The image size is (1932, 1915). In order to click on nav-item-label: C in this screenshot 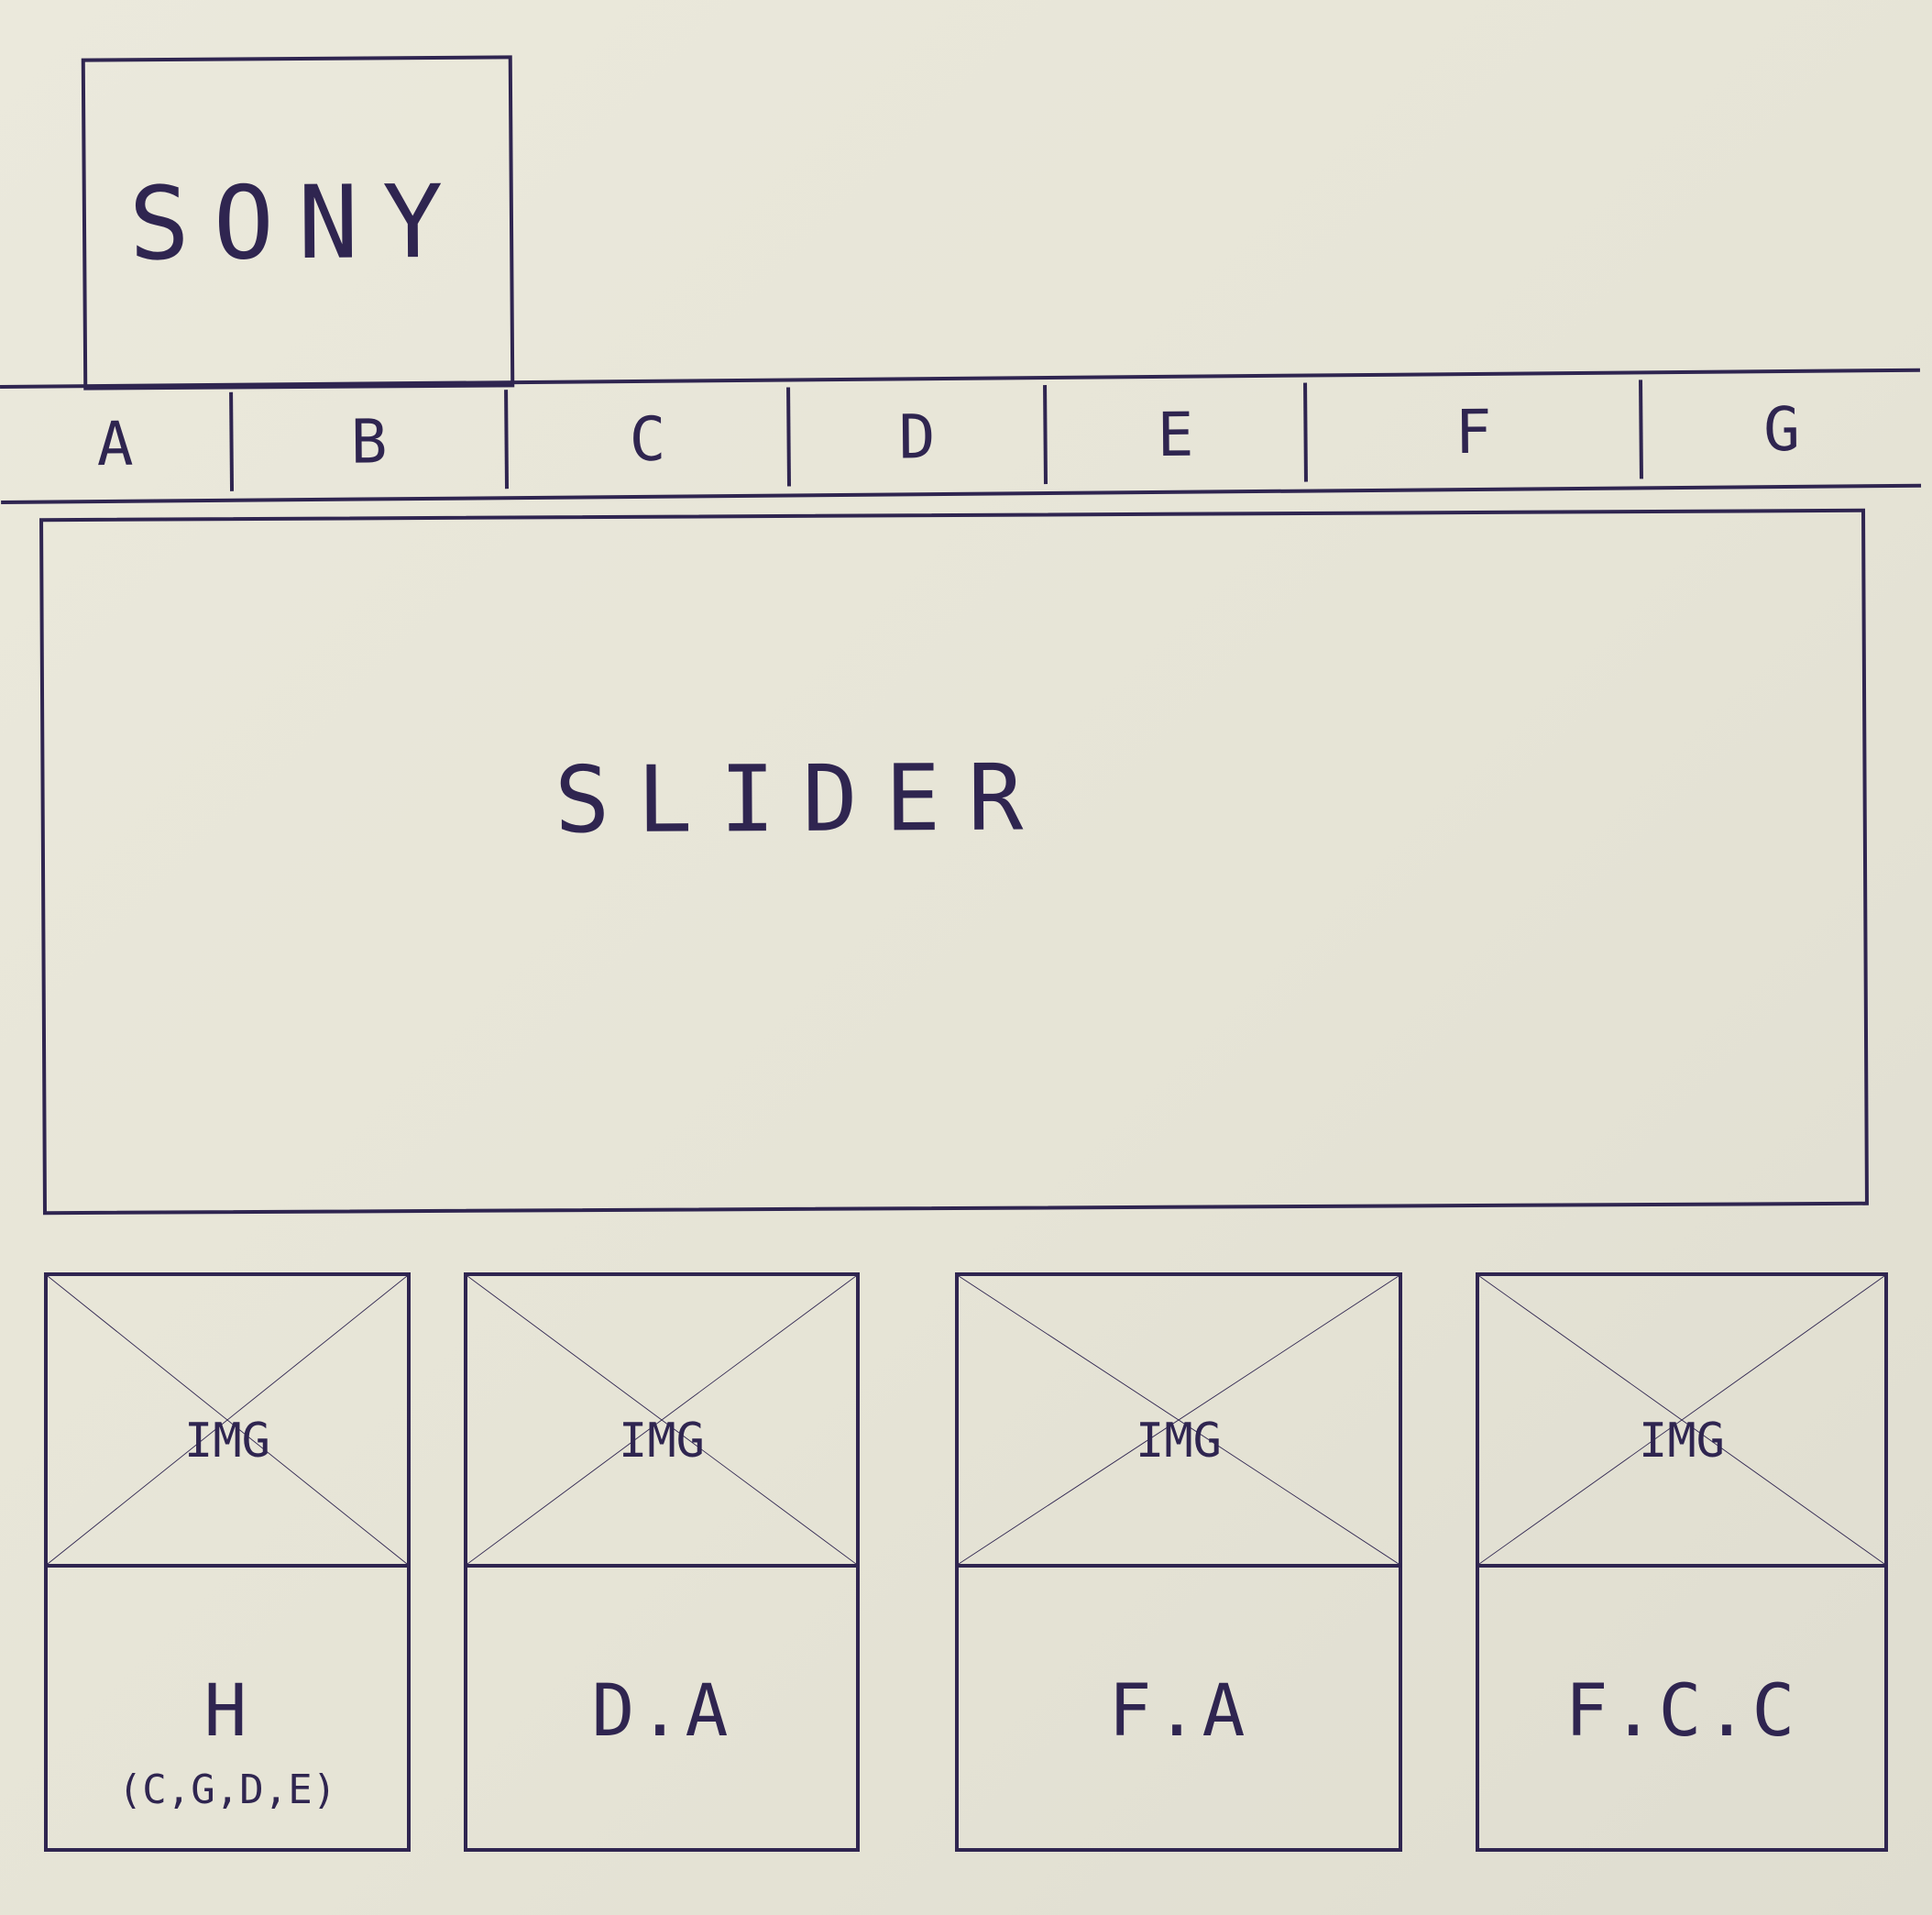, I will do `click(647, 439)`.